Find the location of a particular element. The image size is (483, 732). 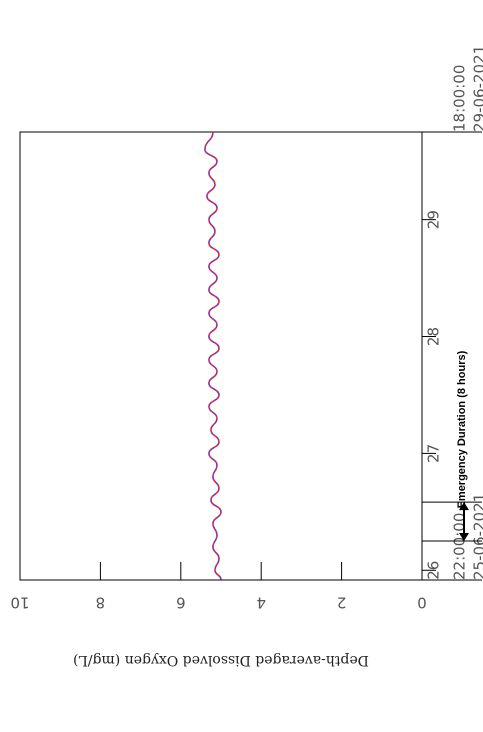

y-tick-label: 4 is located at coordinates (261, 603).